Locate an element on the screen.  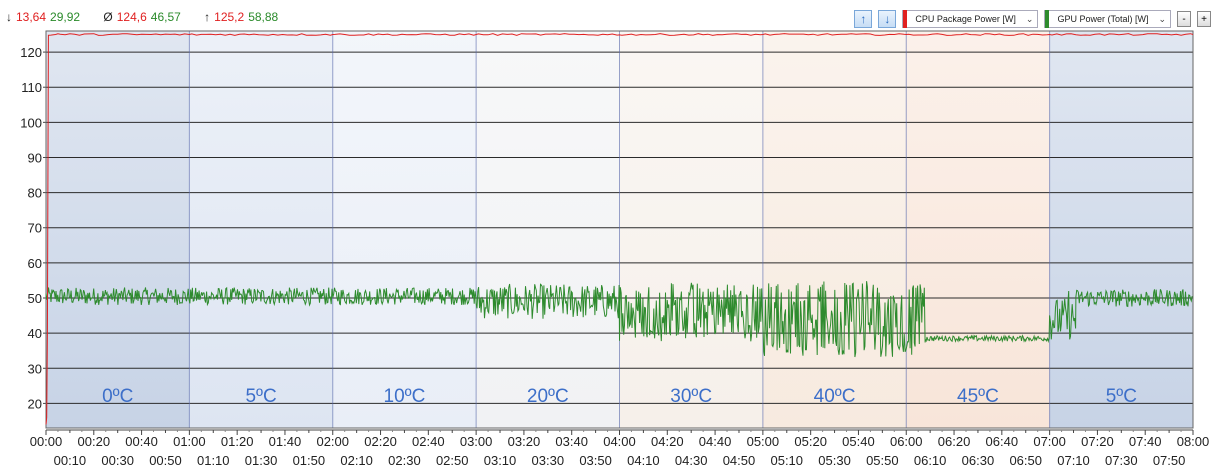
series1-swatch is located at coordinates (905, 19).